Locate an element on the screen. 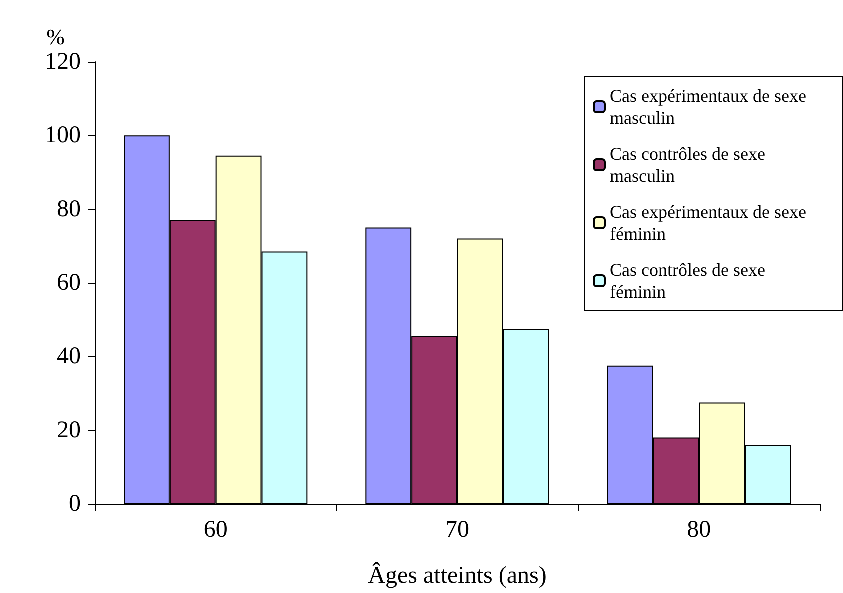  x-tick-label: 80 is located at coordinates (699, 530).